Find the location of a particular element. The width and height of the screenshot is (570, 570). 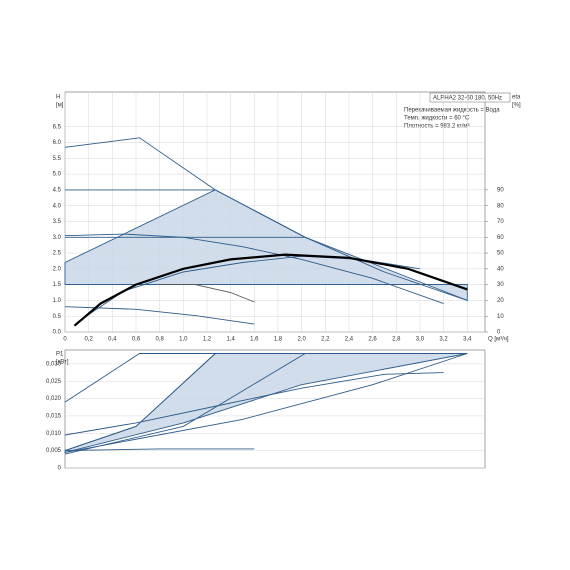

x-tick-label: 2,0 is located at coordinates (301, 340).